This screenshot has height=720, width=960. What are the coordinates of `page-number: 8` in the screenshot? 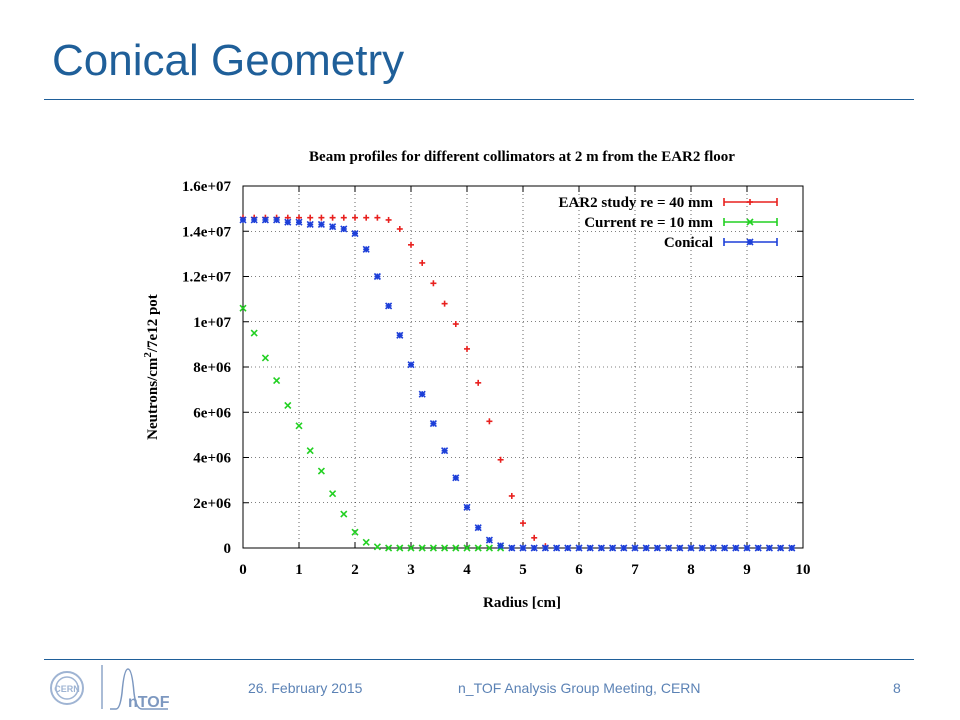 It's located at (897, 688).